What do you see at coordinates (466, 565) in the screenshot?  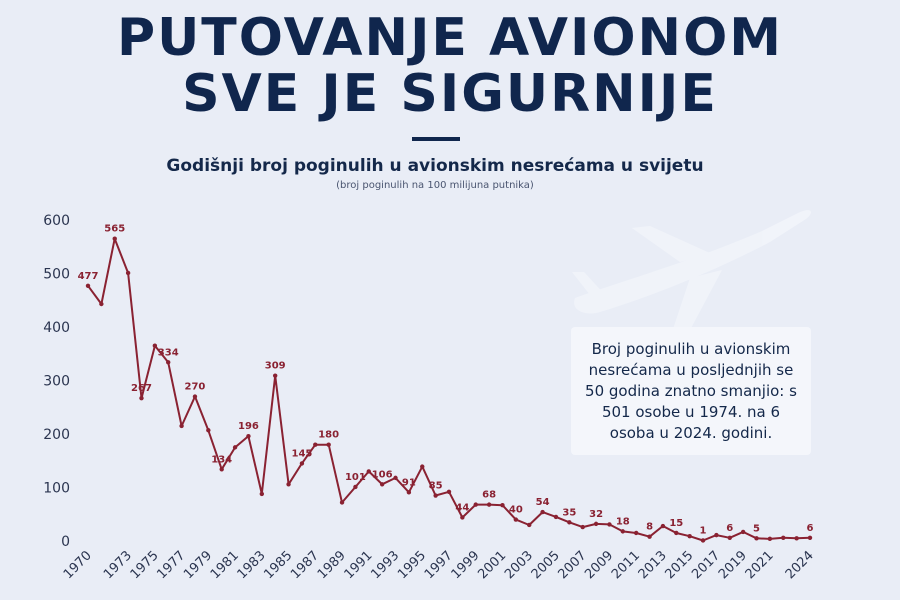 I see `x-tick-label: 1999` at bounding box center [466, 565].